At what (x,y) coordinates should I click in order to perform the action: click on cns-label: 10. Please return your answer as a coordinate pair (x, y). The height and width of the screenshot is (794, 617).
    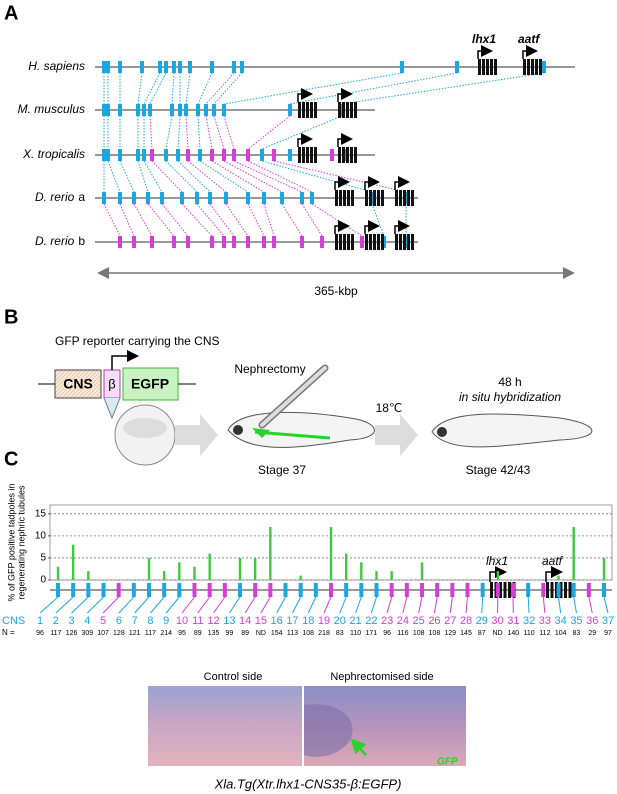
    Looking at the image, I should click on (182, 621).